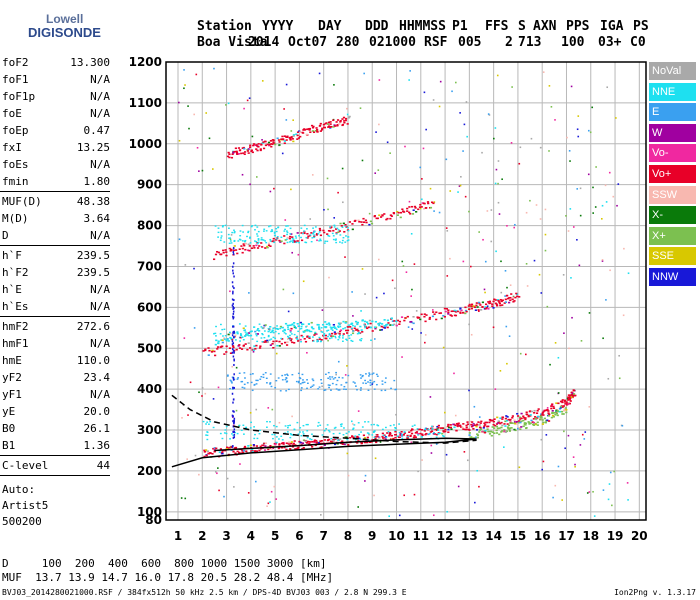 This screenshot has height=600, width=700. I want to click on header-label: S, so click(522, 26).